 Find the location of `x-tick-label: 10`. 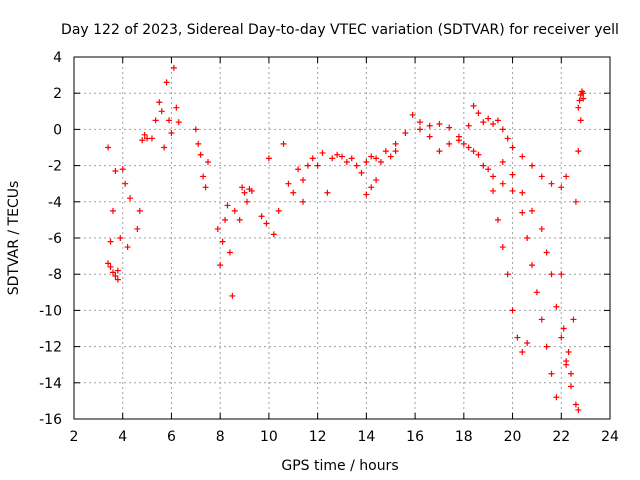

x-tick-label: 10 is located at coordinates (269, 437).